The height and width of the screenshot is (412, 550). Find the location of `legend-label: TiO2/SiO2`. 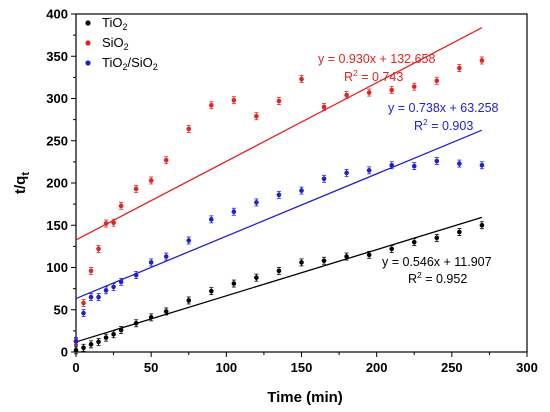

legend-label: TiO2/SiO2 is located at coordinates (130, 63).